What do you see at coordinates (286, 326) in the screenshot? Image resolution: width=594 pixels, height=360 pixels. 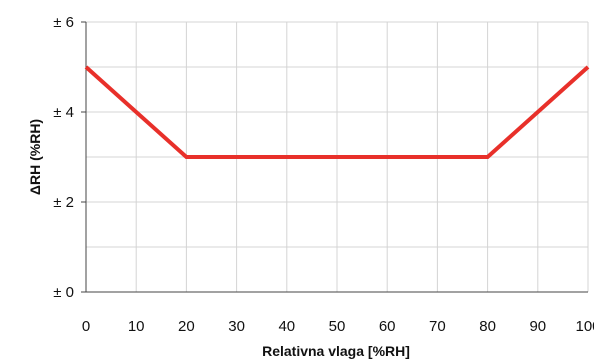 I see `x-tick-label: 40` at bounding box center [286, 326].